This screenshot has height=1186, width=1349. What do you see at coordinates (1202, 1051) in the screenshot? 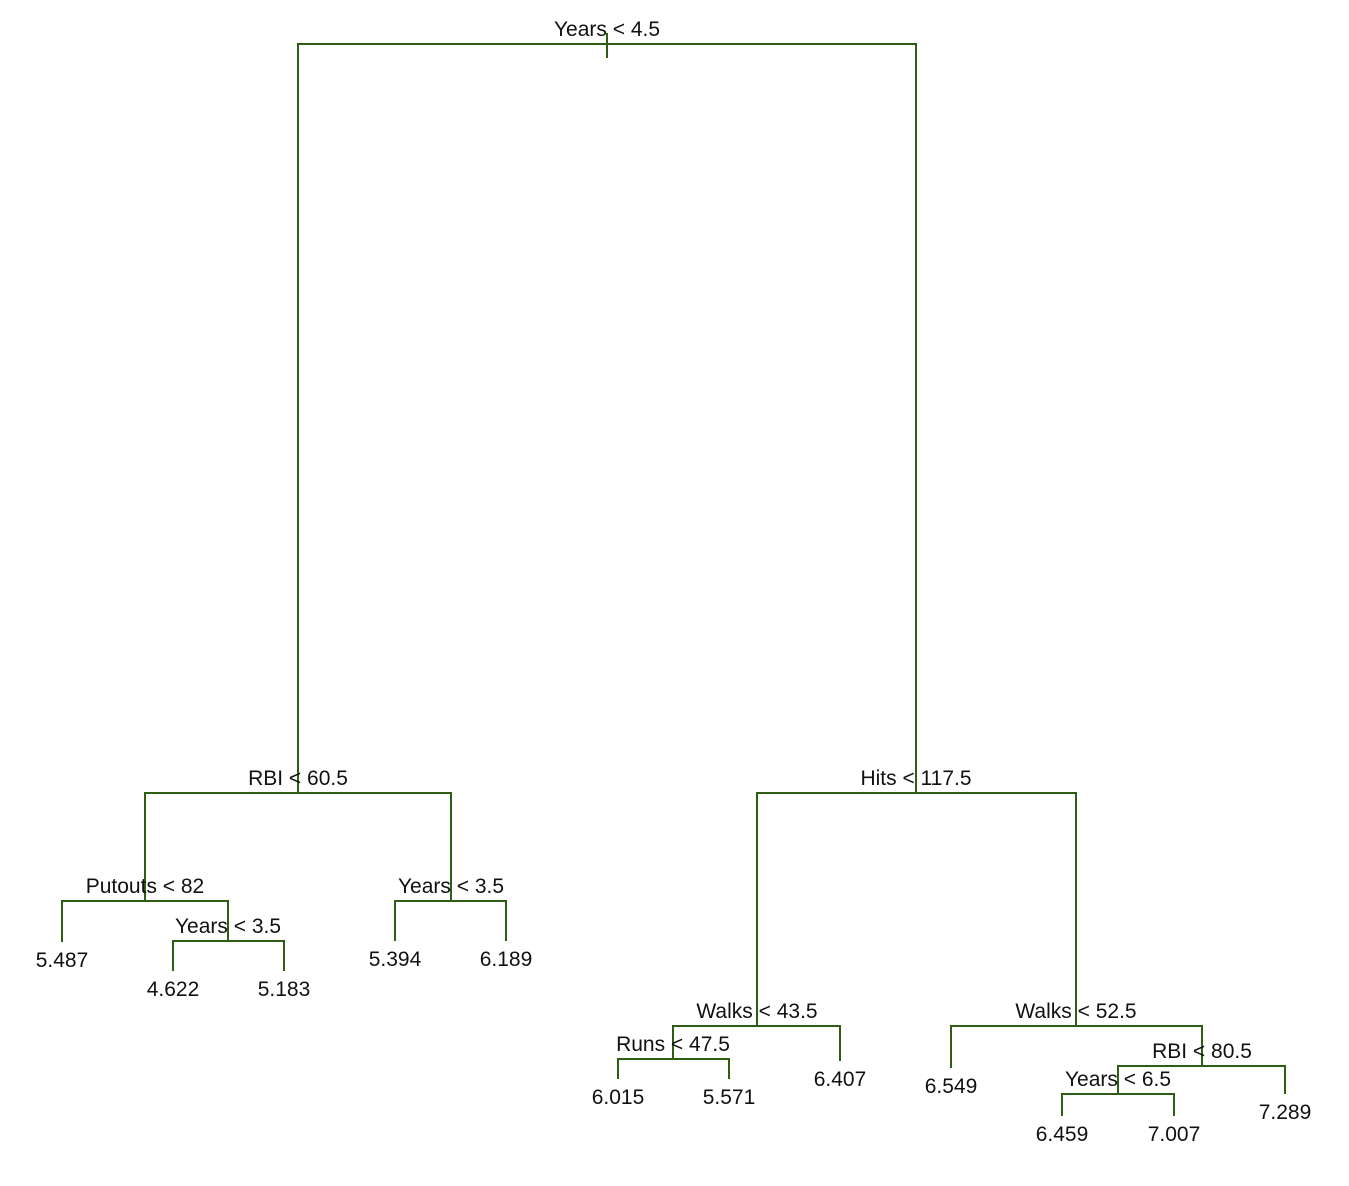
I see `split-label-rbi-80-5: RBI < 80.5` at bounding box center [1202, 1051].